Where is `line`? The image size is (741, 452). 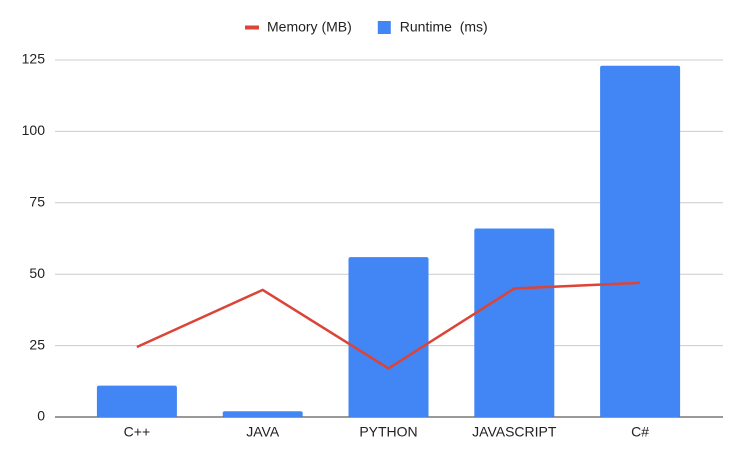
line is located at coordinates (388, 325).